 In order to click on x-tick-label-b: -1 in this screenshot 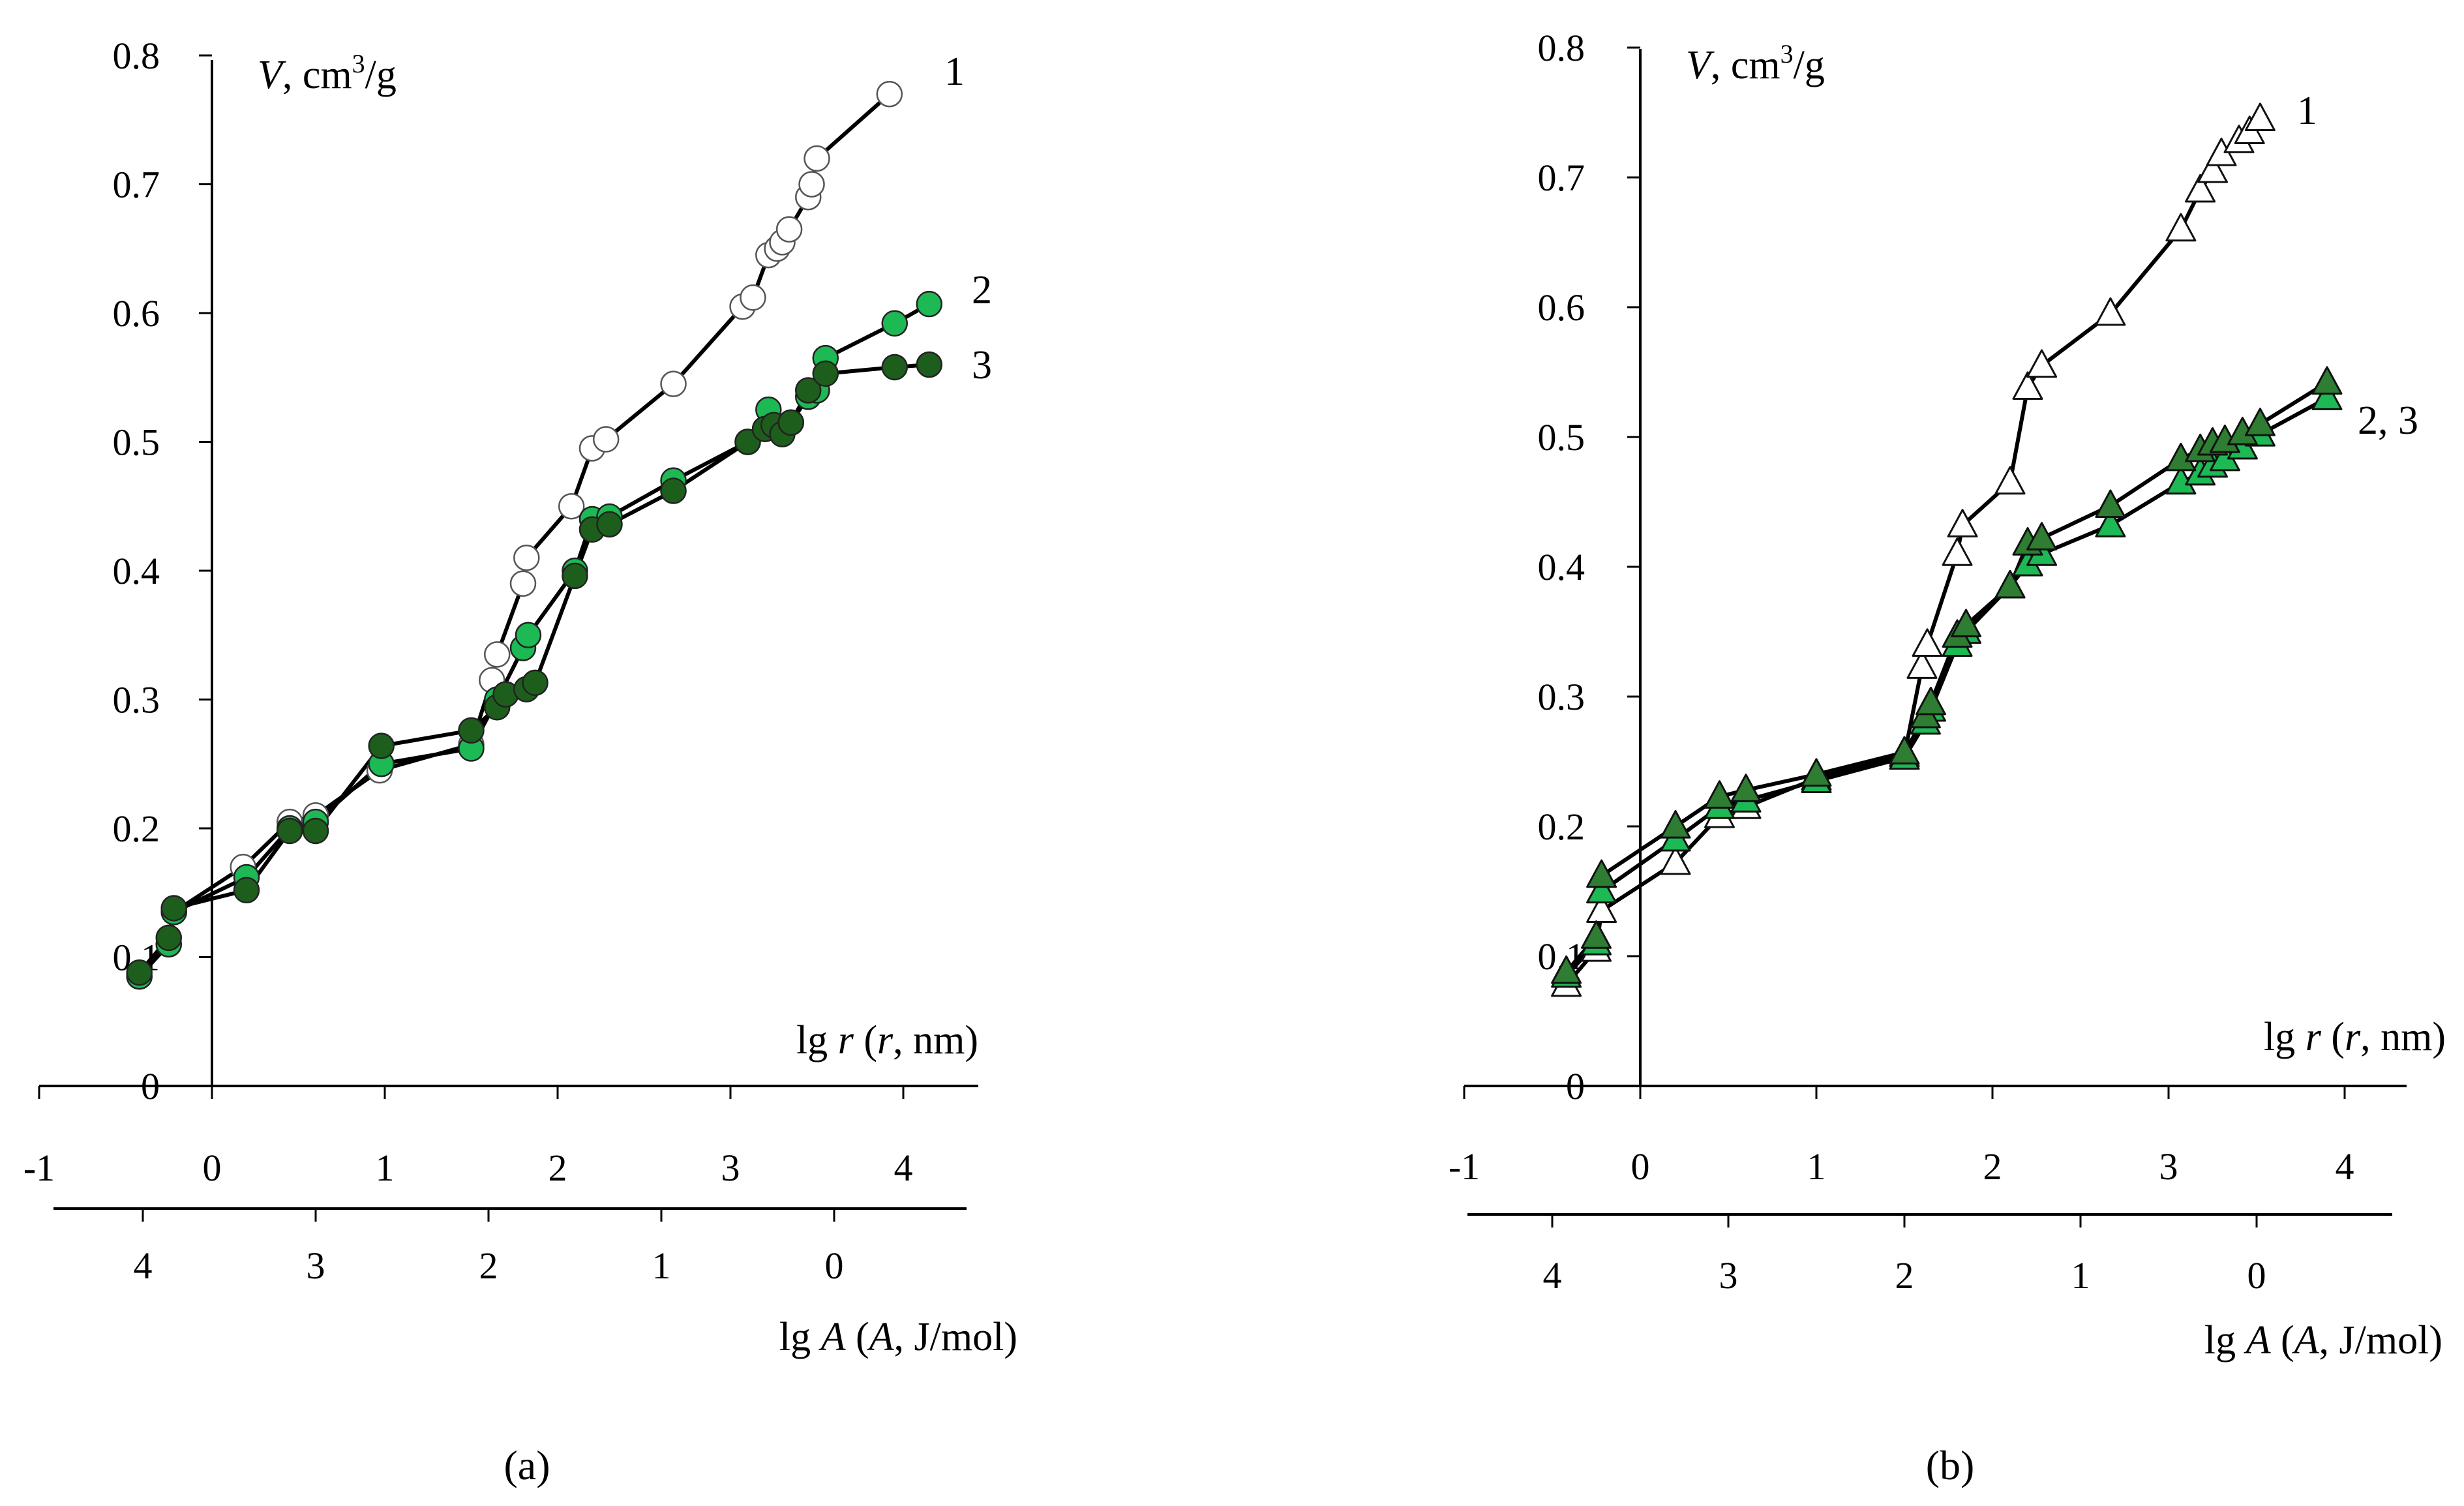, I will do `click(1464, 1166)`.